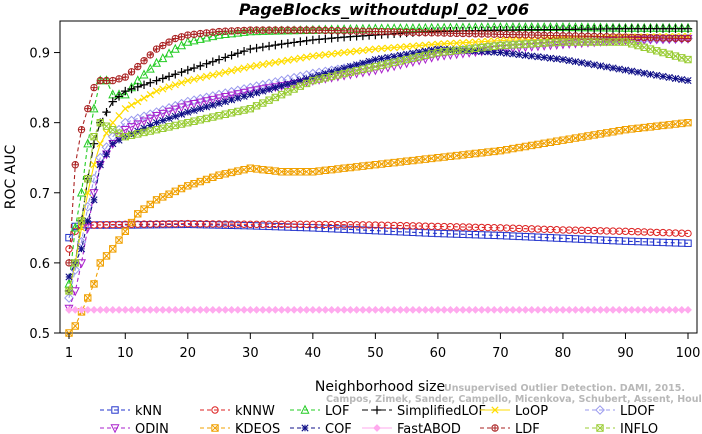 The image size is (702, 434). What do you see at coordinates (424, 411) in the screenshot?
I see `legend-item-simplifiedlof: SimplifiedLOF` at bounding box center [424, 411].